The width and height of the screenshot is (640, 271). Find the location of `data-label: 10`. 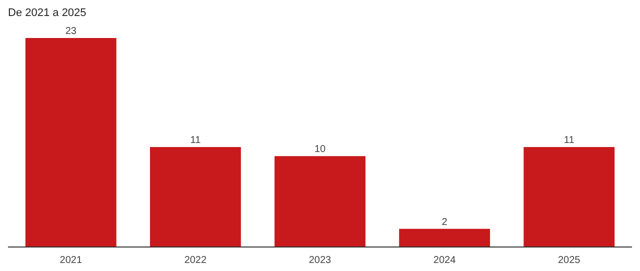

data-label: 10 is located at coordinates (320, 150).